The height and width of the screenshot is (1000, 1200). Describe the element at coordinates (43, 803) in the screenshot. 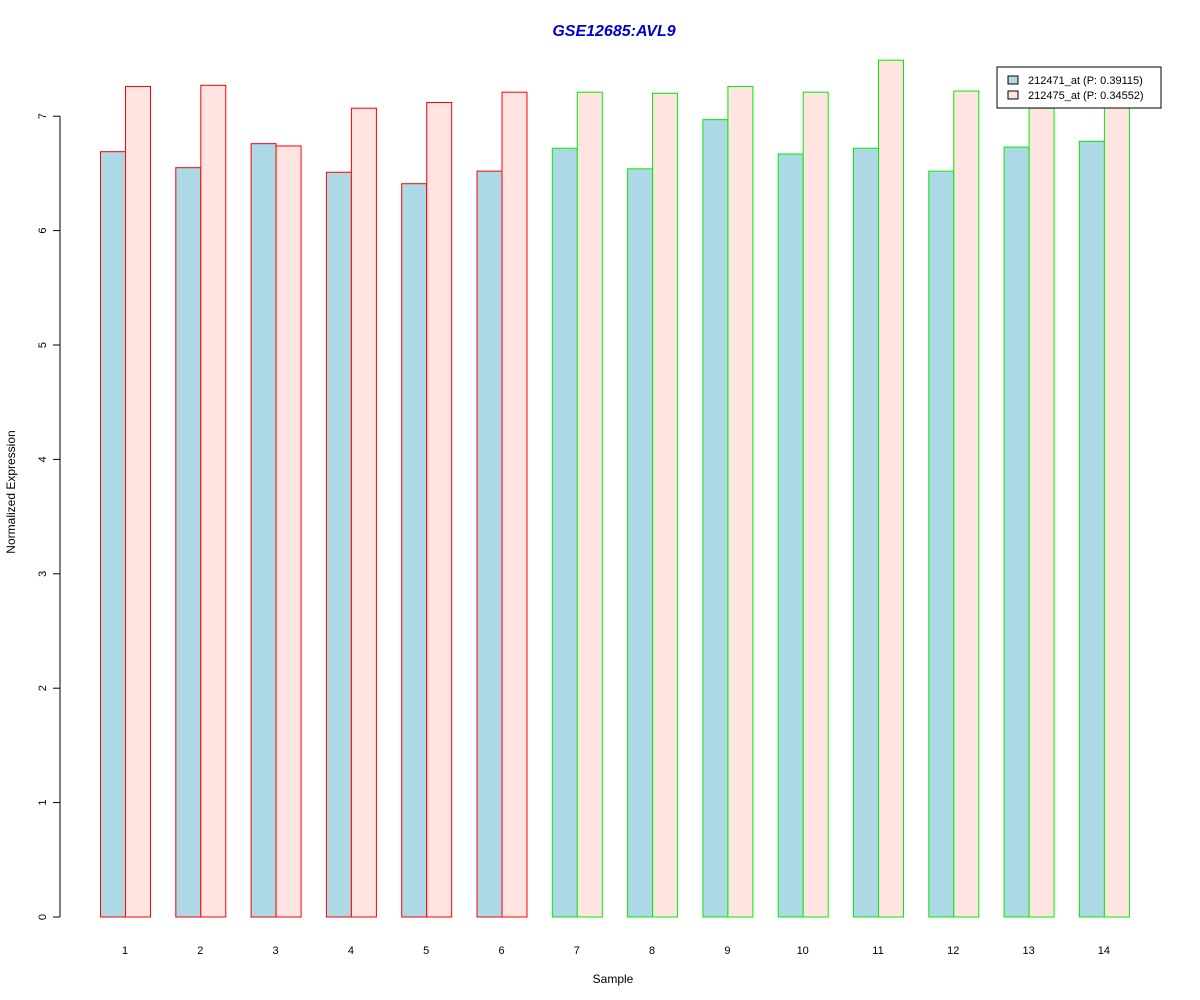

I see `y-tick-label-1: 1` at that location.